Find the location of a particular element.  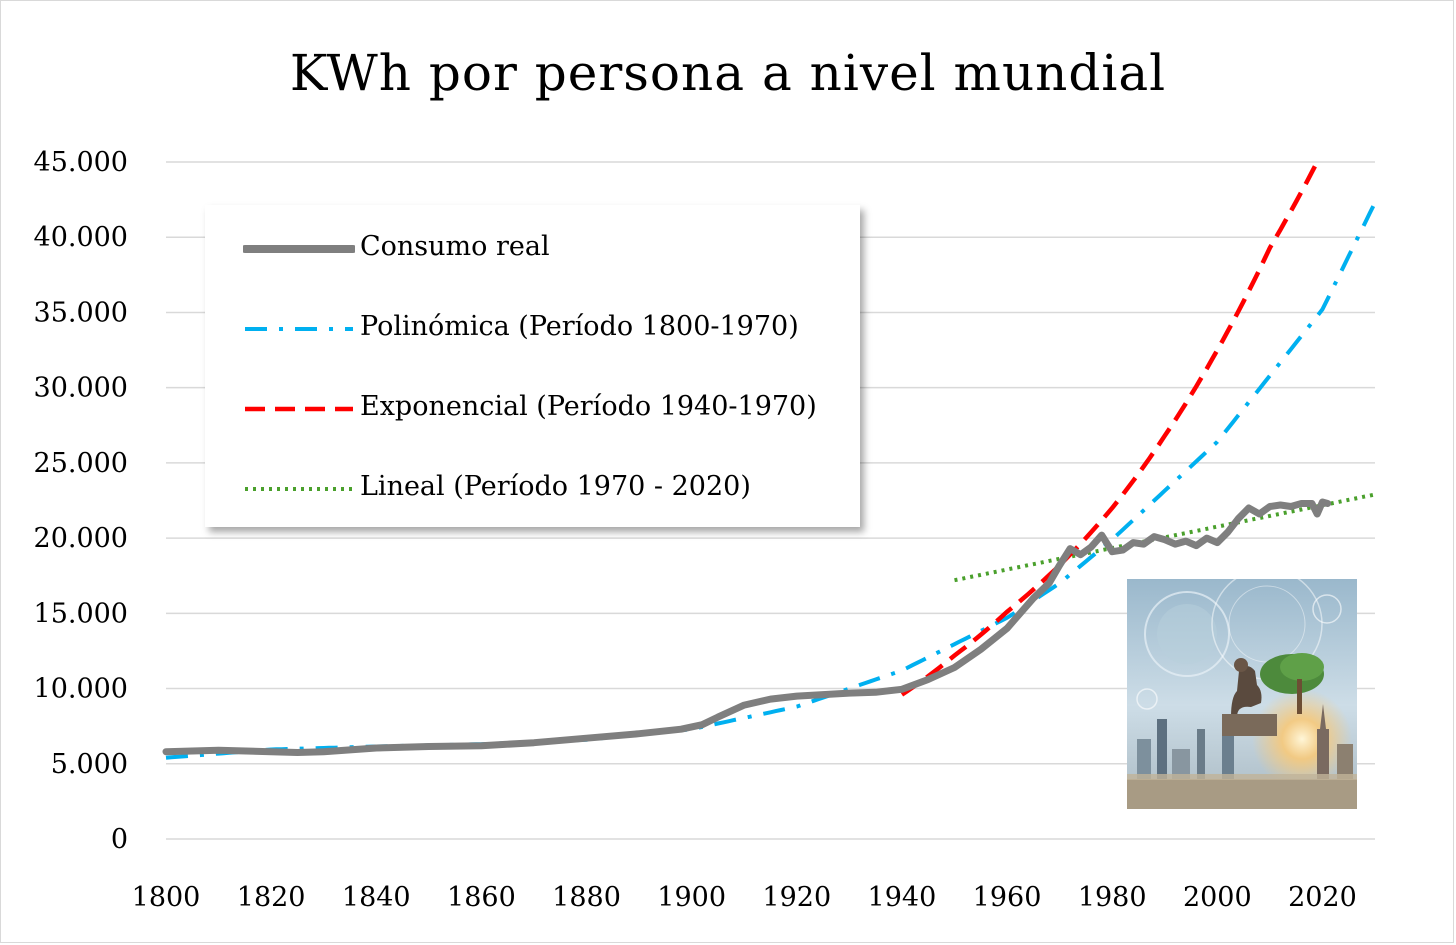

y-tick-label: 15.000 is located at coordinates (81, 613).